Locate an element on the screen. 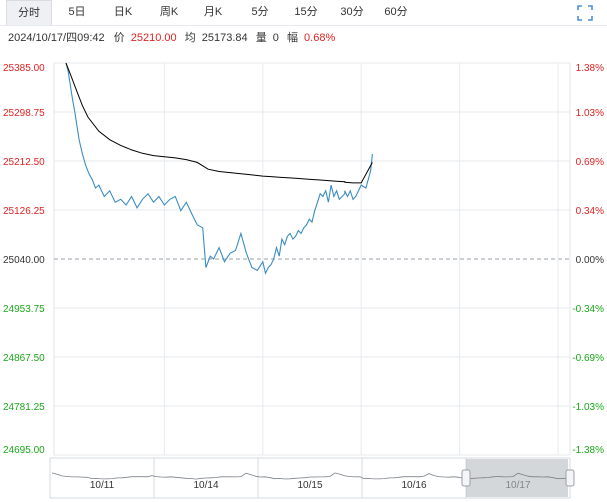 The image size is (607, 502). chevron-right-icon is located at coordinates (570, 478).